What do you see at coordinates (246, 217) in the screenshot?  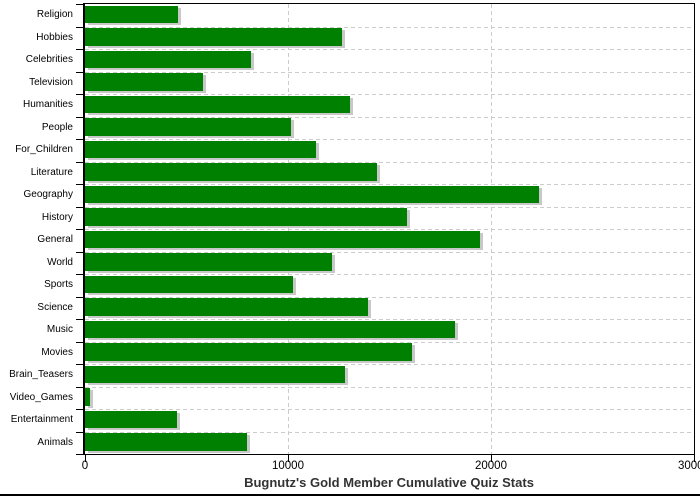 I see `bar-history` at bounding box center [246, 217].